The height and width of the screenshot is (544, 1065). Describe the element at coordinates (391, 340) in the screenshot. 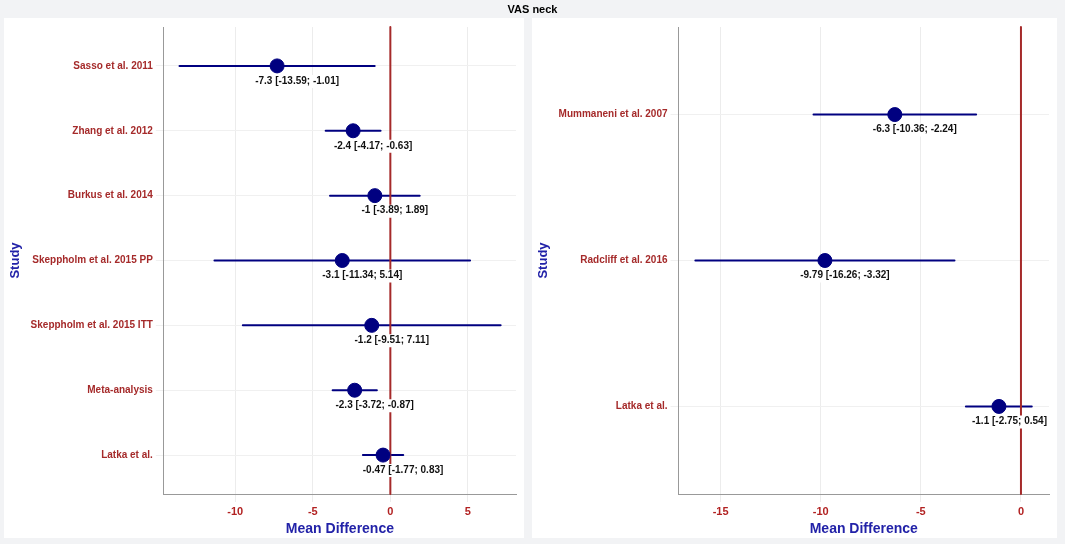

I see `data-label: -1.2 [-9.51; 7.11]` at that location.